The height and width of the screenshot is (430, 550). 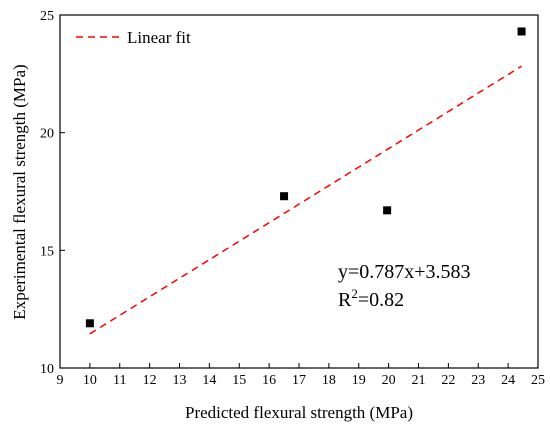 I want to click on x-tick-label: 10, so click(x=90, y=380).